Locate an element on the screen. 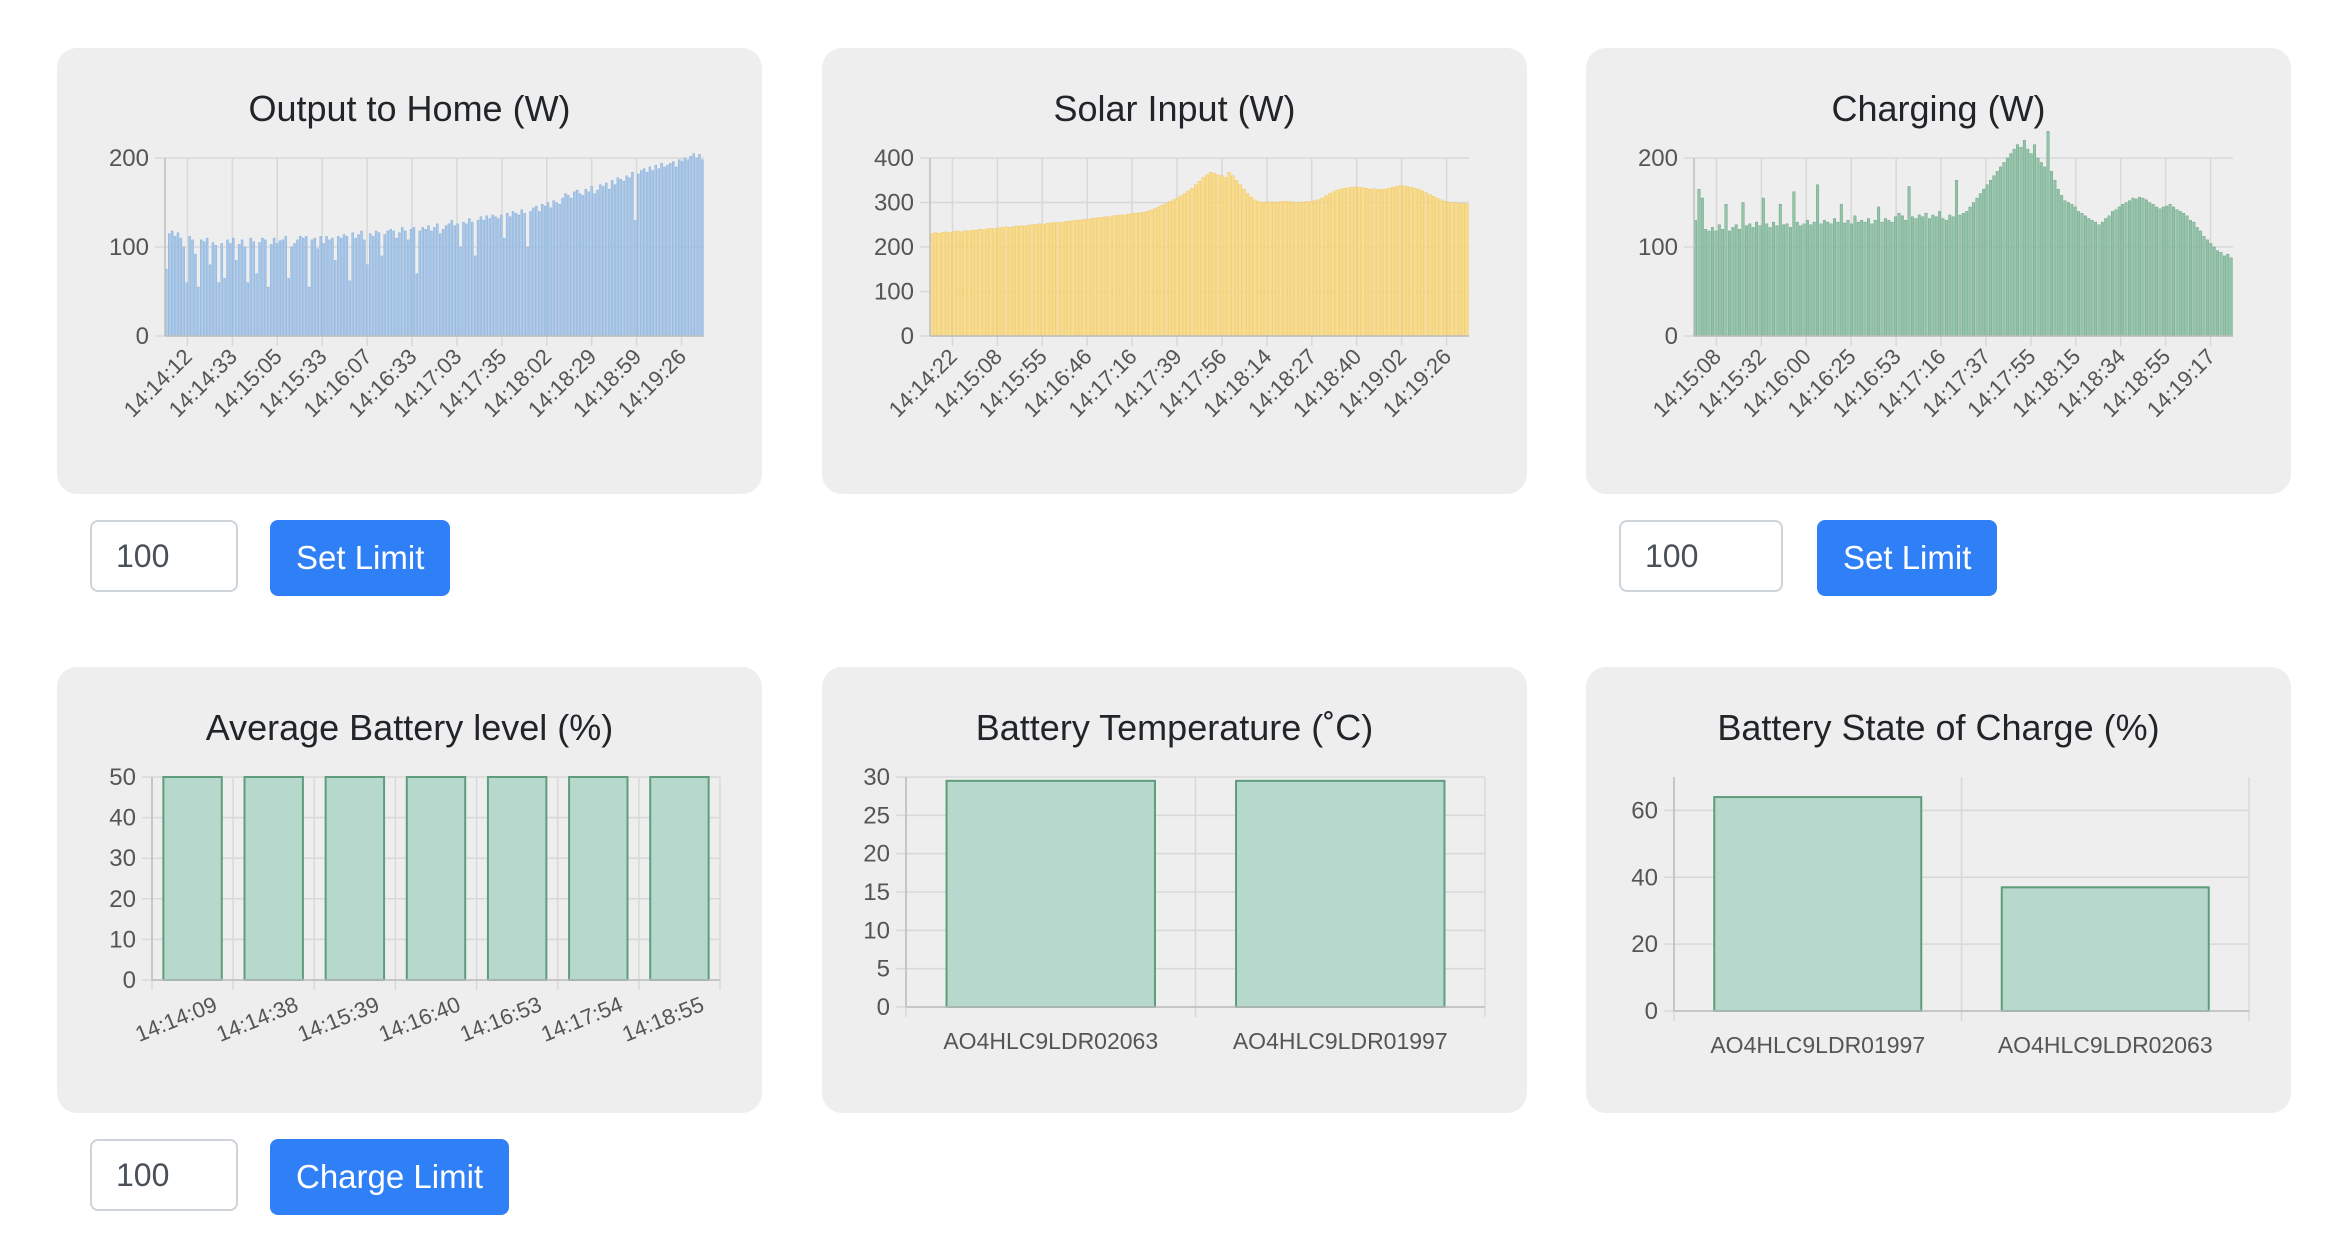 This screenshot has width=2330, height=1244. y-tick-label: 0 is located at coordinates (129, 980).